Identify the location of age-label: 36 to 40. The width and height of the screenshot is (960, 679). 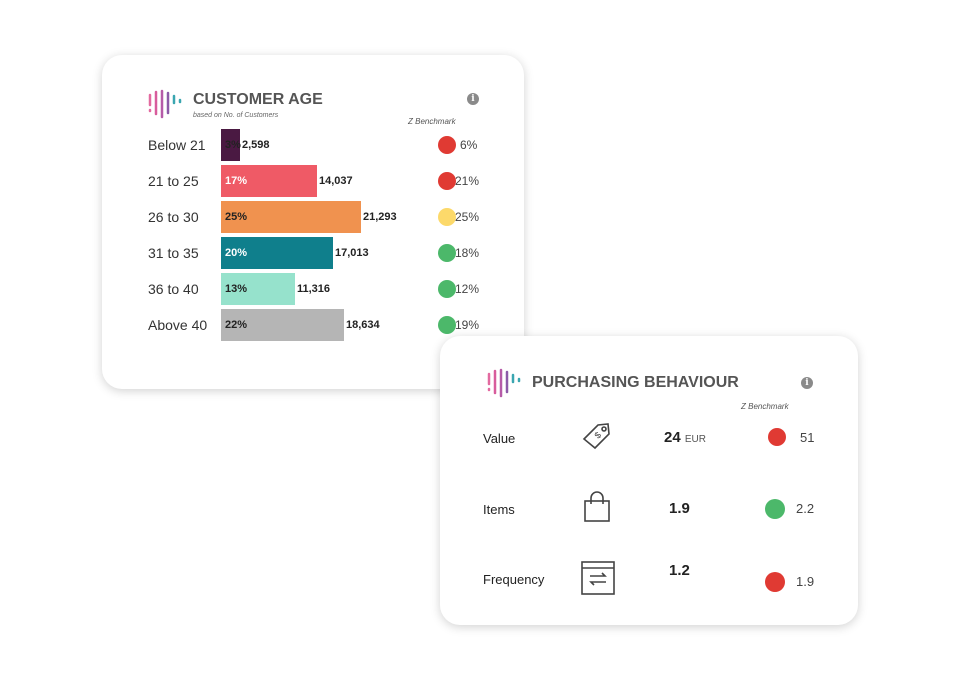
(173, 289).